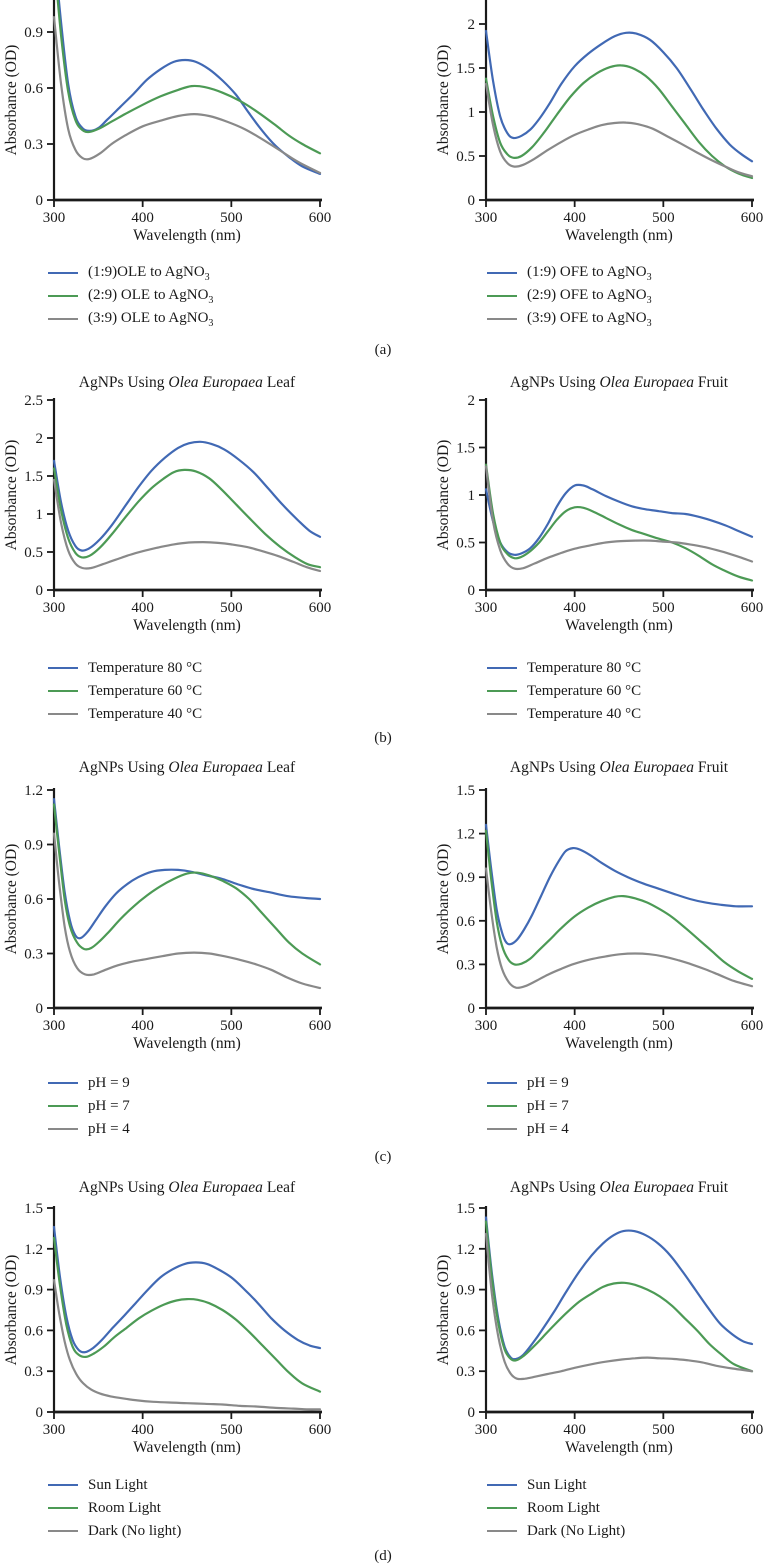  Describe the element at coordinates (563, 1507) in the screenshot. I see `legend-label: Room Light` at that location.